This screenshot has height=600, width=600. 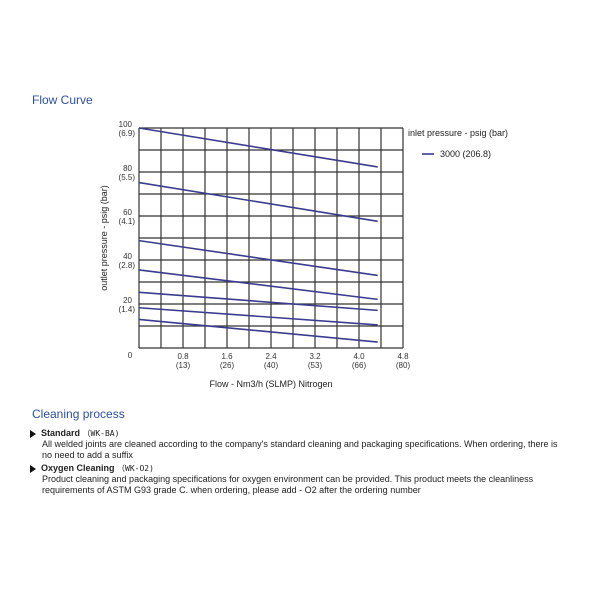 What do you see at coordinates (458, 133) in the screenshot?
I see `legend-title: inlet pressure - psig (bar)` at bounding box center [458, 133].